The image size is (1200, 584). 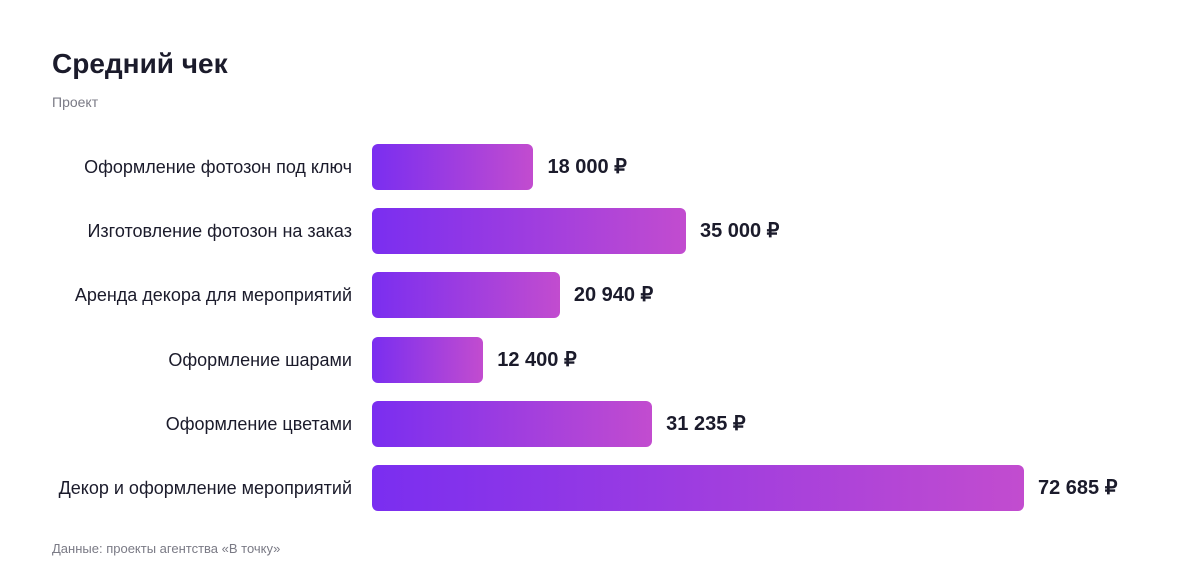 What do you see at coordinates (140, 63) in the screenshot?
I see `chart-title: Средний чек` at bounding box center [140, 63].